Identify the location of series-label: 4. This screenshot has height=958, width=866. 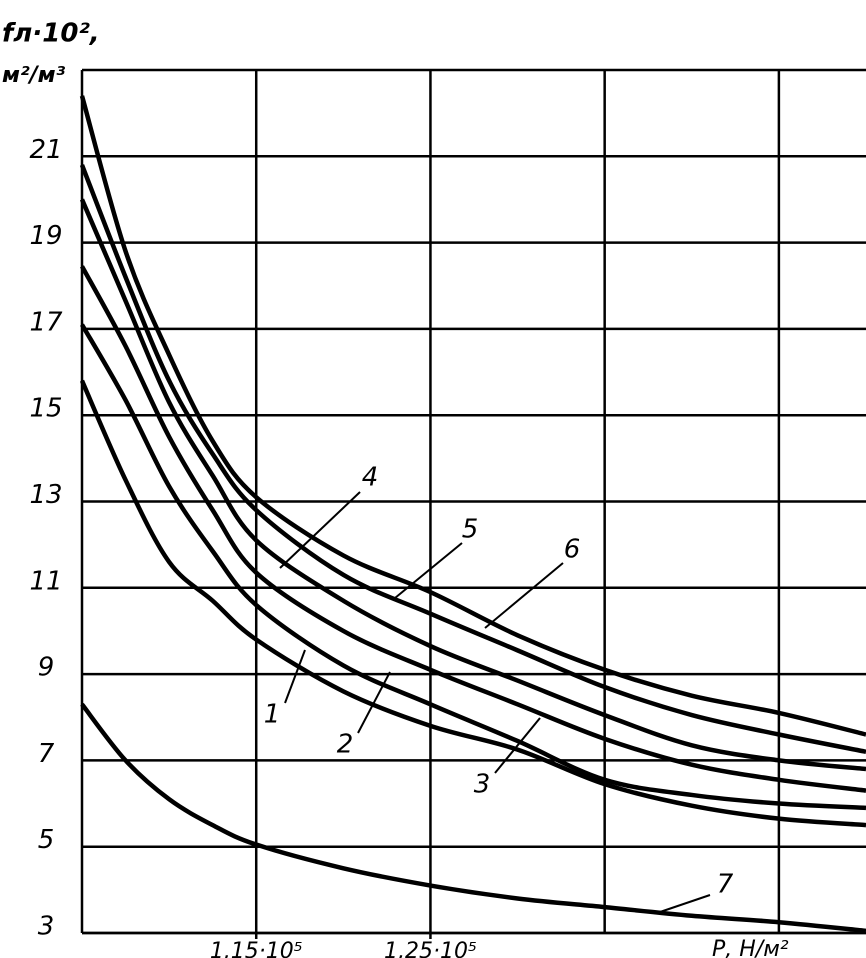
(370, 478).